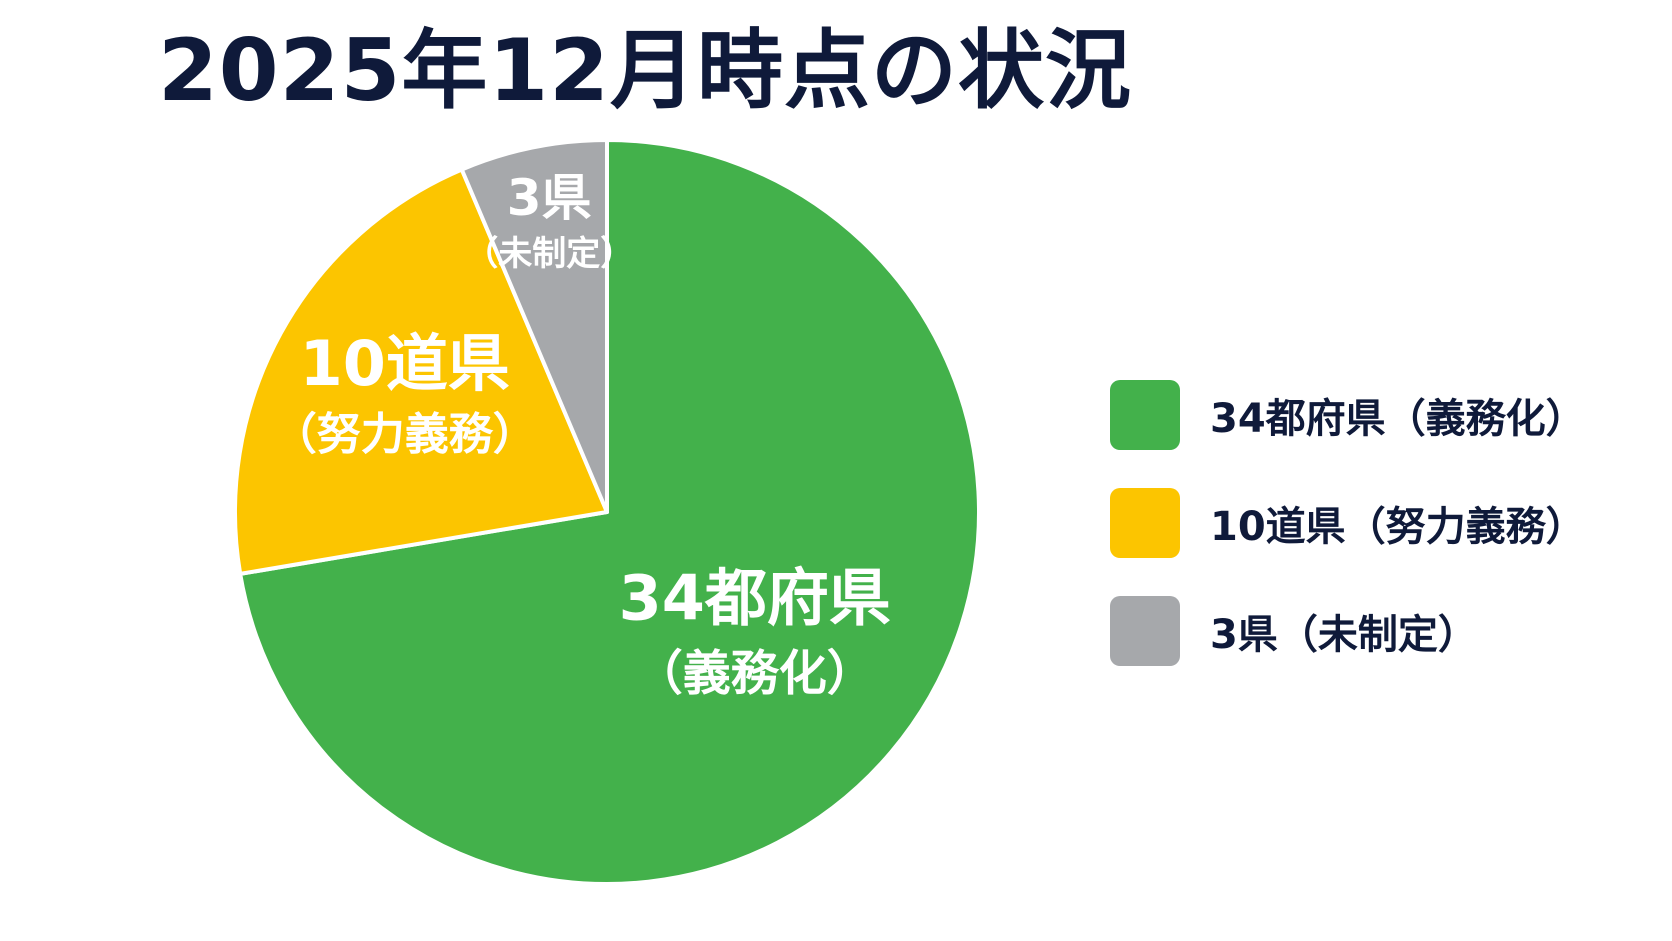 The height and width of the screenshot is (941, 1672). I want to click on legend-label: 3県（未制定）, so click(1344, 635).